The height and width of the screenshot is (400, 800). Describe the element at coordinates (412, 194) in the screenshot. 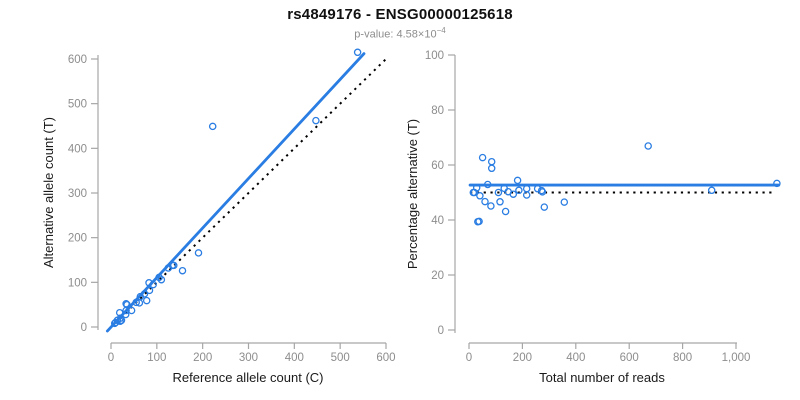

I see `y-axis-title: Percentage alternative (T)` at that location.